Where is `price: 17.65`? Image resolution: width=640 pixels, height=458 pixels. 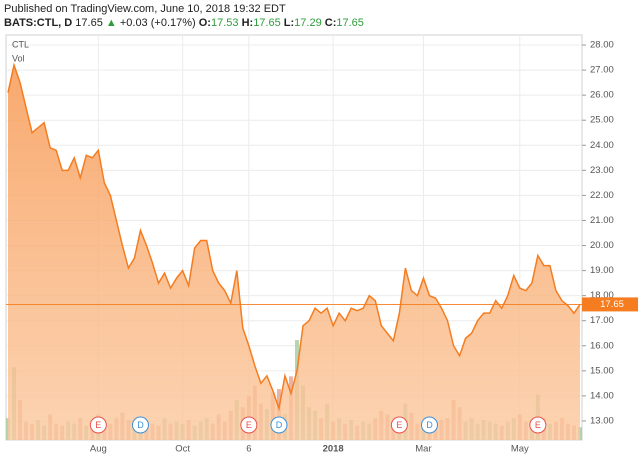 price: 17.65 is located at coordinates (89, 23).